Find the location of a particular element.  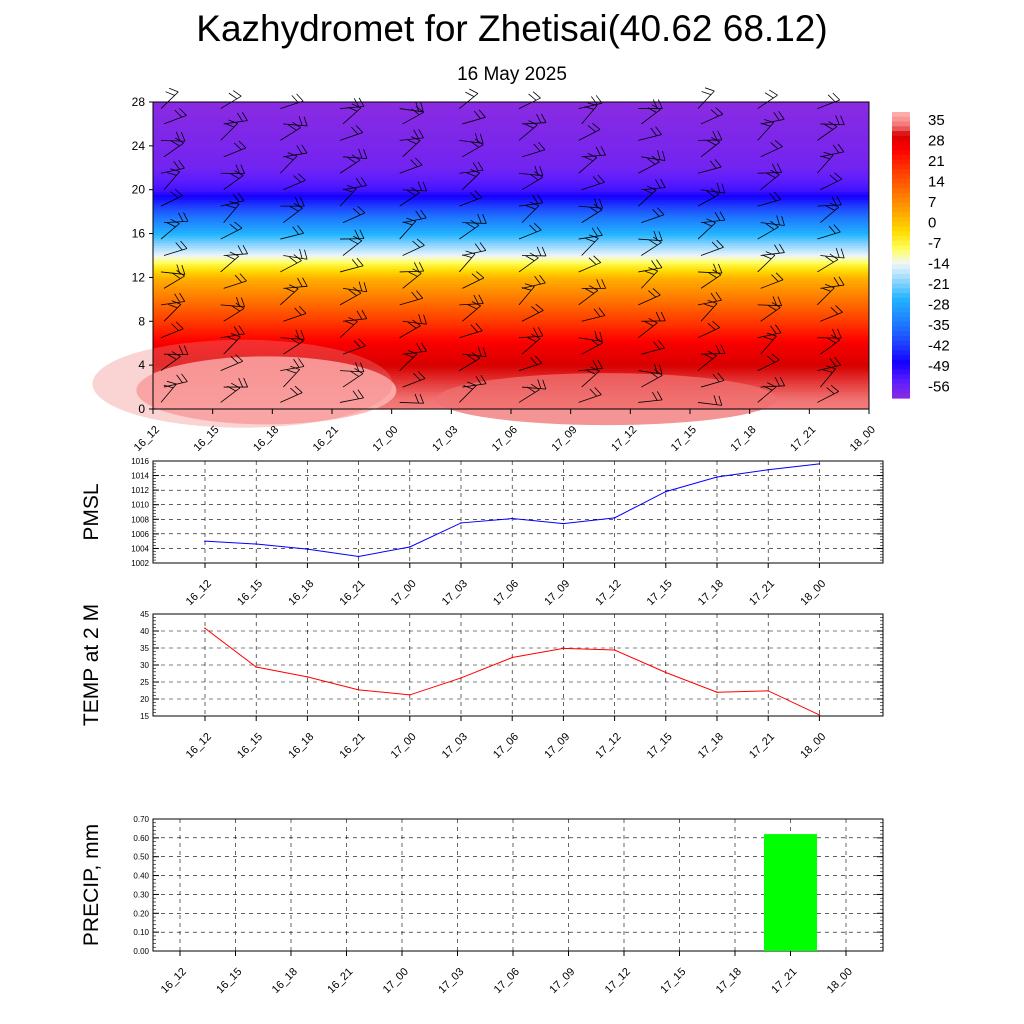

colorbar-label: 28 is located at coordinates (936, 141).